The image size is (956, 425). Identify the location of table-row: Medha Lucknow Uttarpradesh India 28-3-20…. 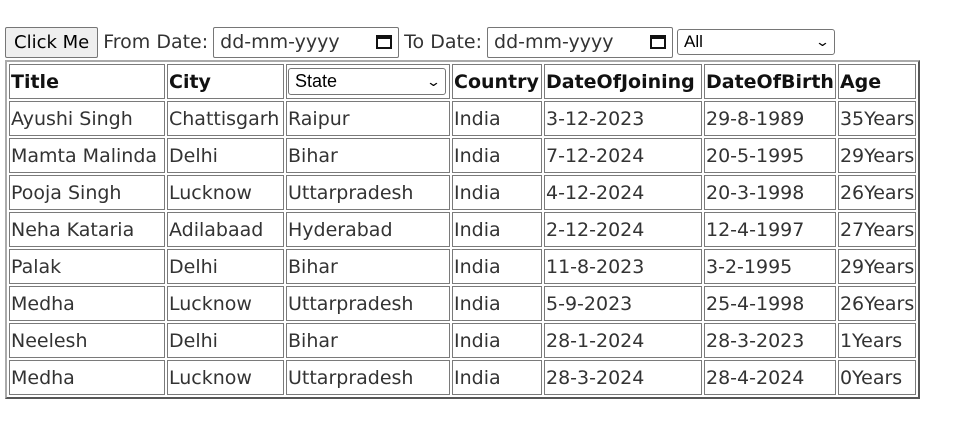
(463, 377).